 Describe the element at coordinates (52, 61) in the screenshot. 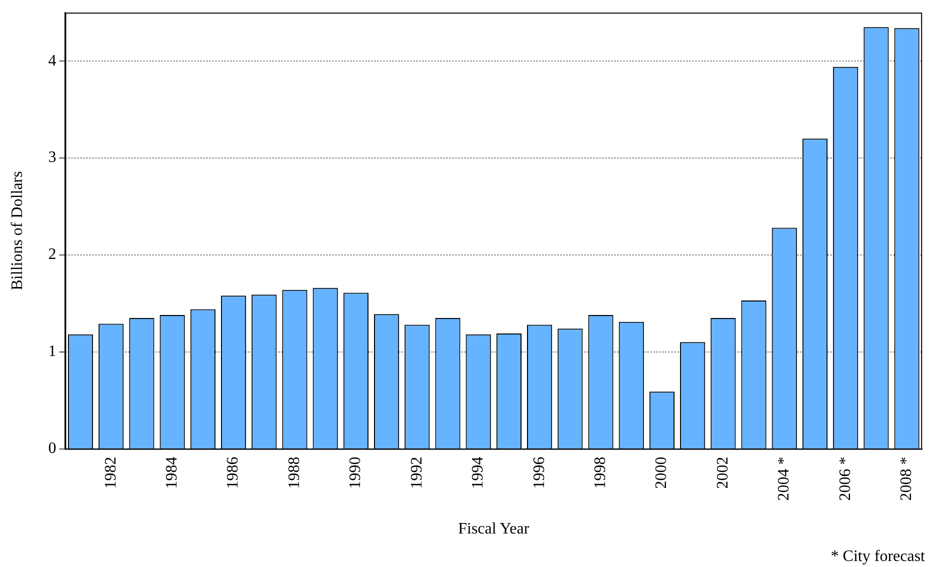

I see `y-tick-label: 4` at that location.